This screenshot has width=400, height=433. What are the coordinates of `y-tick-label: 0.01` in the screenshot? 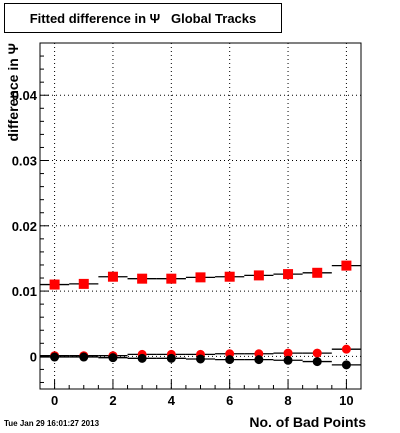 It's located at (24, 291).